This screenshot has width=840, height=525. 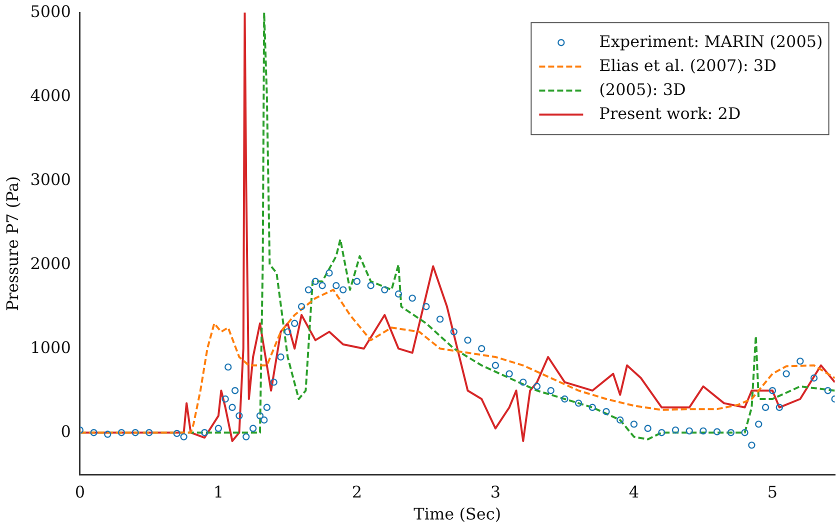 I want to click on x-tick-label: 2, so click(x=357, y=492).